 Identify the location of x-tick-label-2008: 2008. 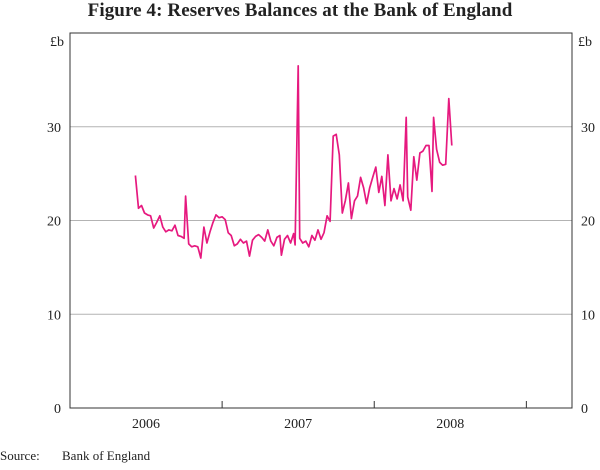
(450, 424).